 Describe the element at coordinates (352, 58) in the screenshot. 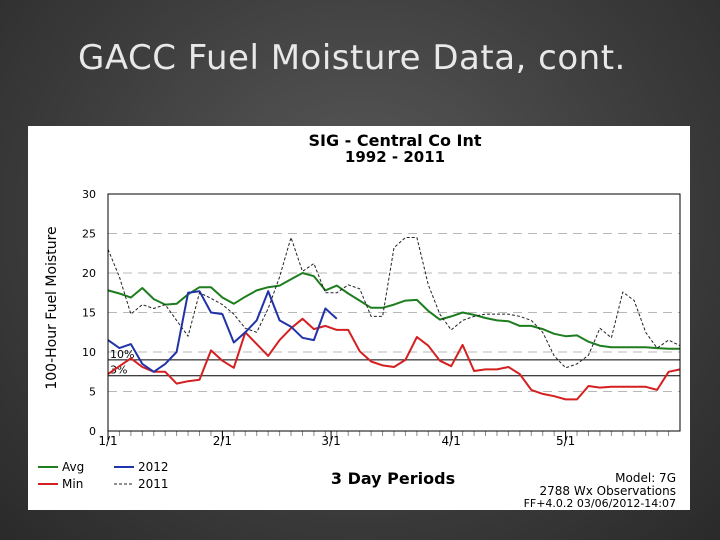

I see `slide-title: GACC Fuel Moisture Data, cont.` at that location.